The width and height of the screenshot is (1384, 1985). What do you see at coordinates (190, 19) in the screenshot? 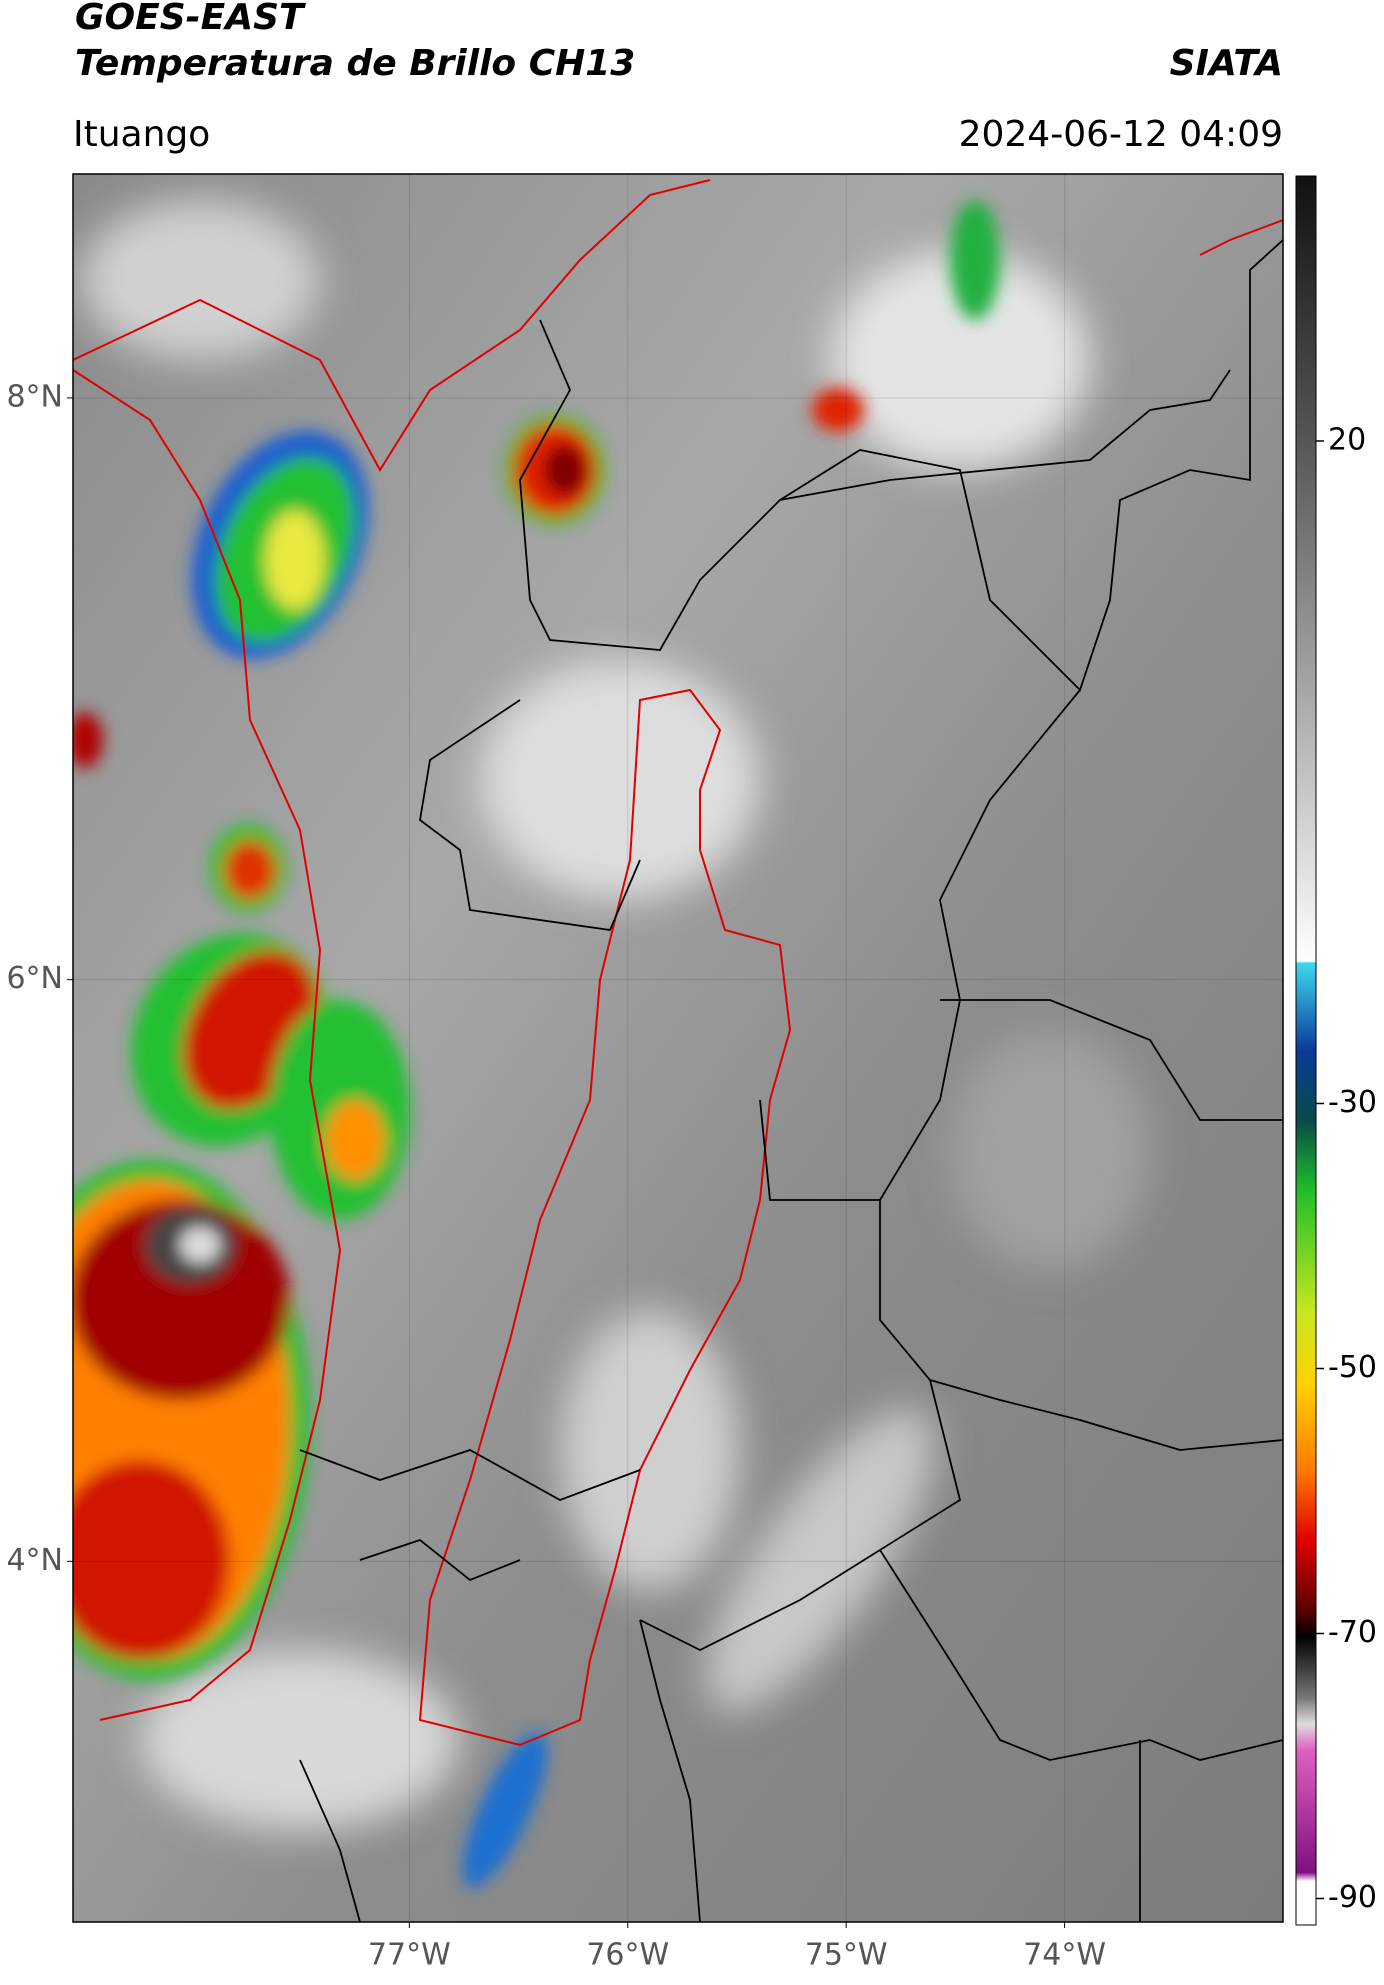
I see `title: GOES-EAST` at bounding box center [190, 19].